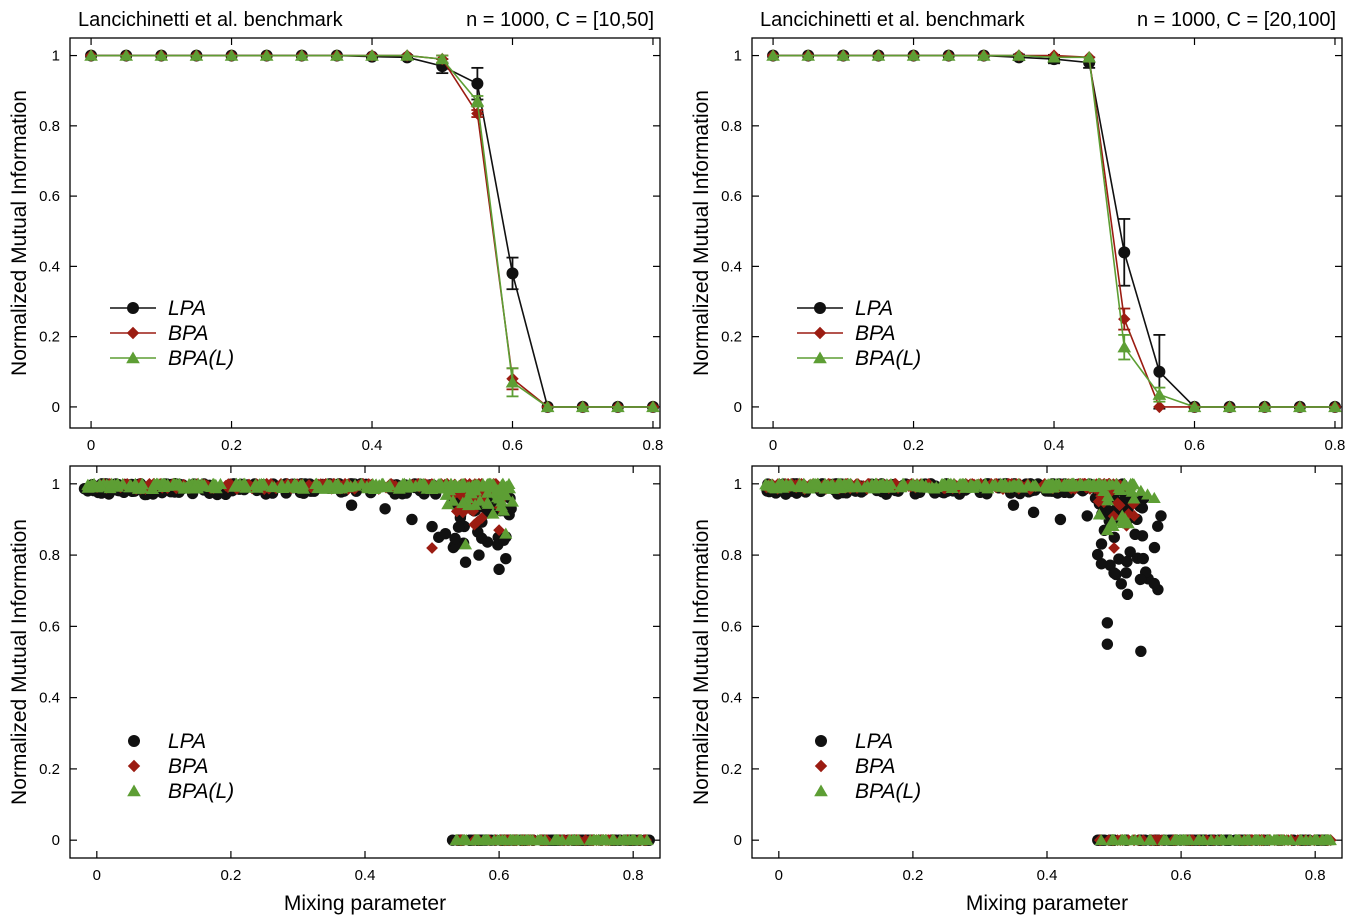  I want to click on chart-subtitle: n = 1000, C = [10,50], so click(560, 20).